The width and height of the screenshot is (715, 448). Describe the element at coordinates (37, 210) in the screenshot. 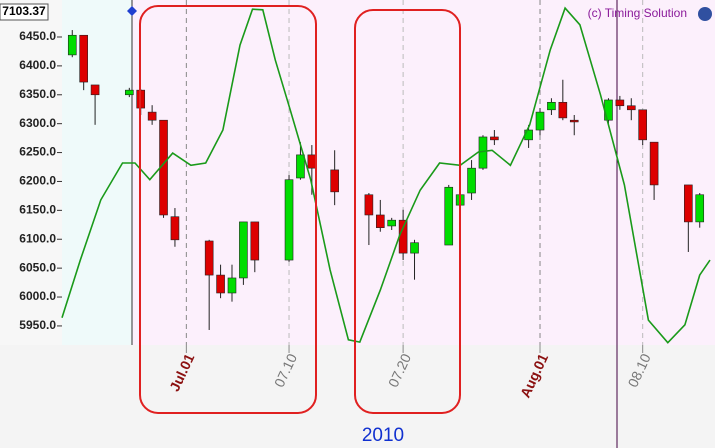

I see `y-tick-label: 6150.0` at that location.